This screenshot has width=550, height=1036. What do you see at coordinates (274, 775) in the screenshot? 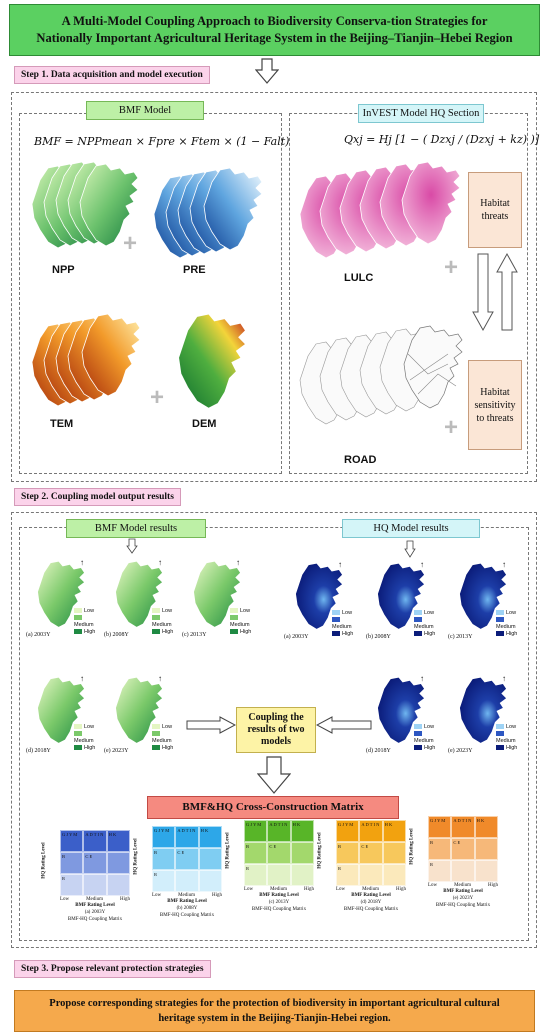
I see `down-arrow-icon` at bounding box center [274, 775].